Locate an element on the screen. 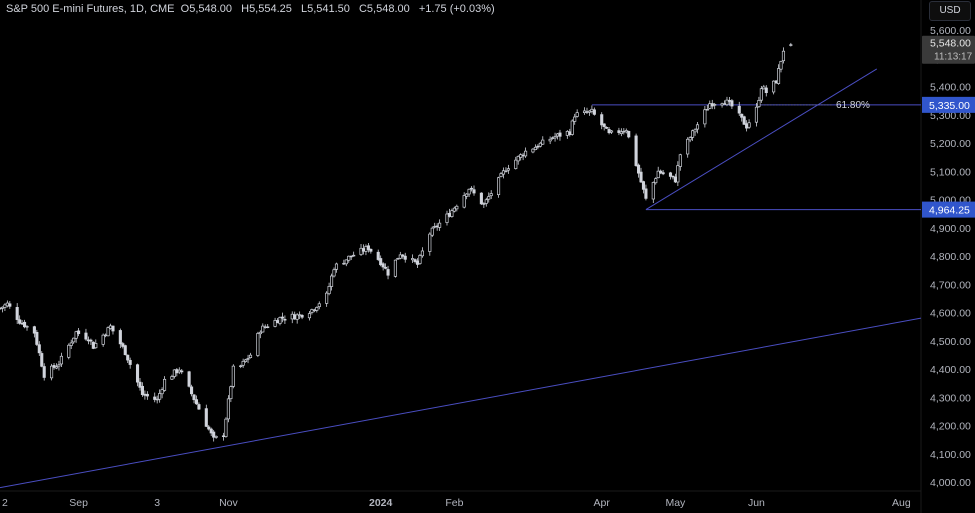 This screenshot has width=975, height=513. close-value: 5,548.00 is located at coordinates (388, 9).